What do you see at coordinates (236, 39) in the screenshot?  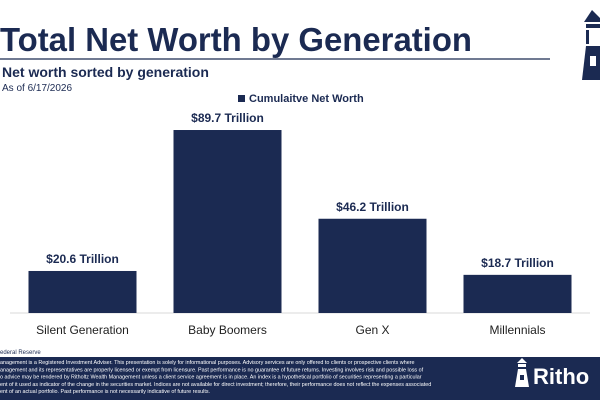 I see `chart-title: Total Net Worth by Generation` at bounding box center [236, 39].